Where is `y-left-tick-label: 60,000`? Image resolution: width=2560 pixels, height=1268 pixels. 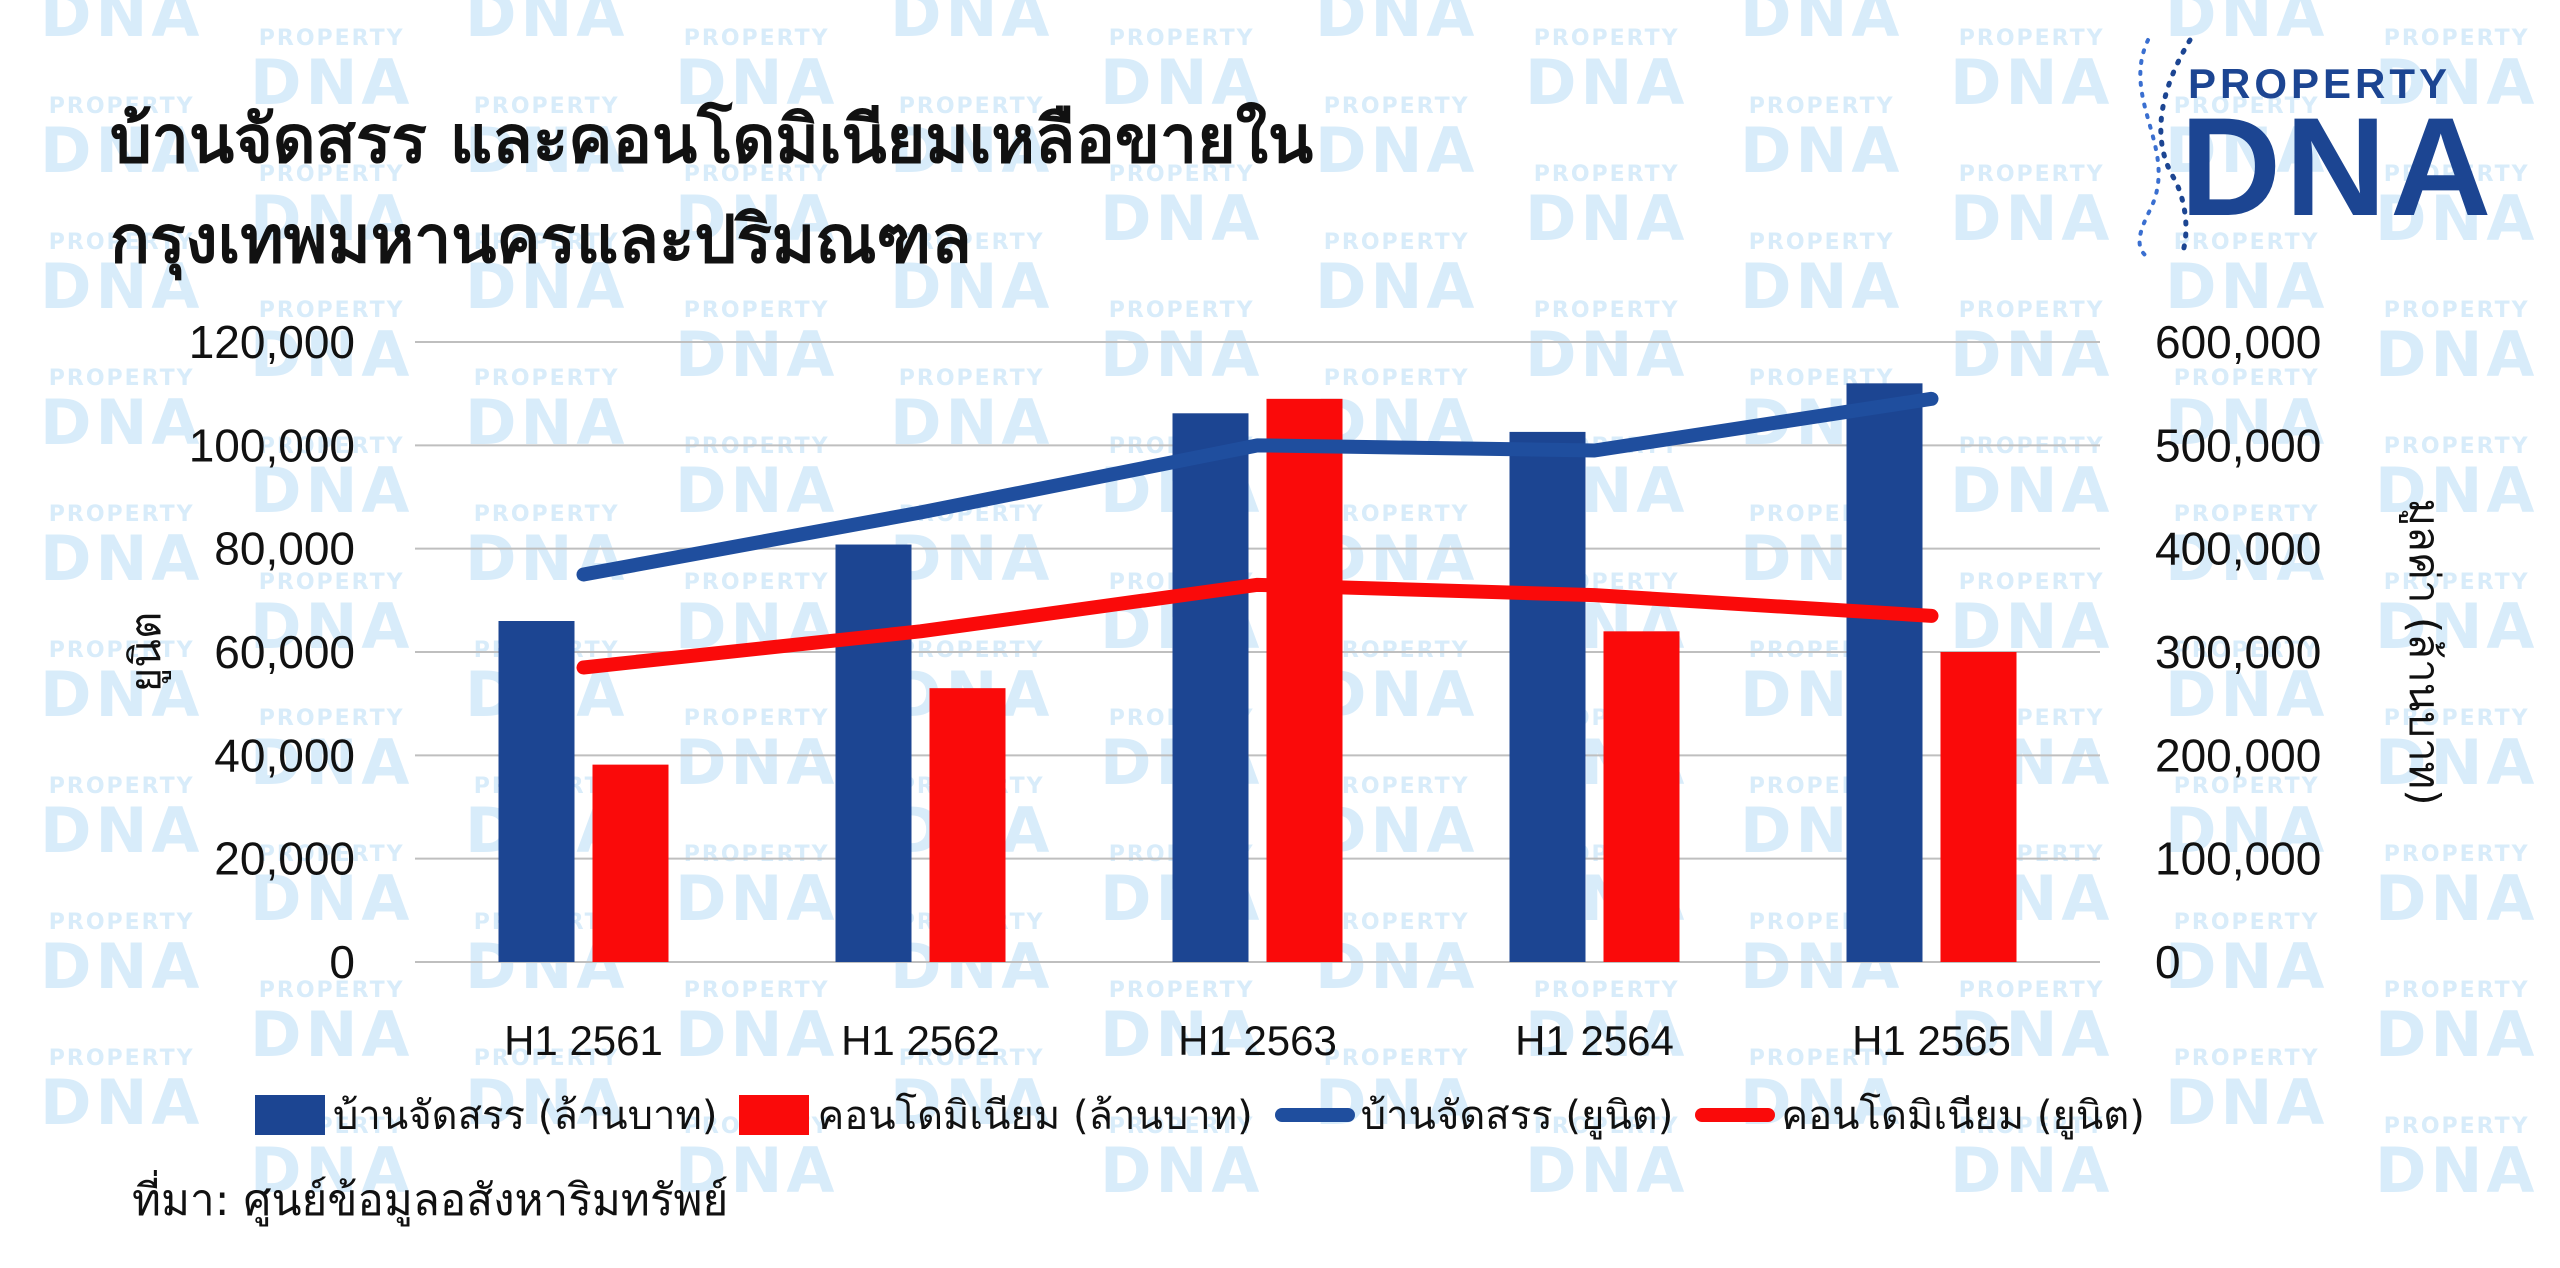
y-left-tick-label: 60,000 is located at coordinates (284, 652).